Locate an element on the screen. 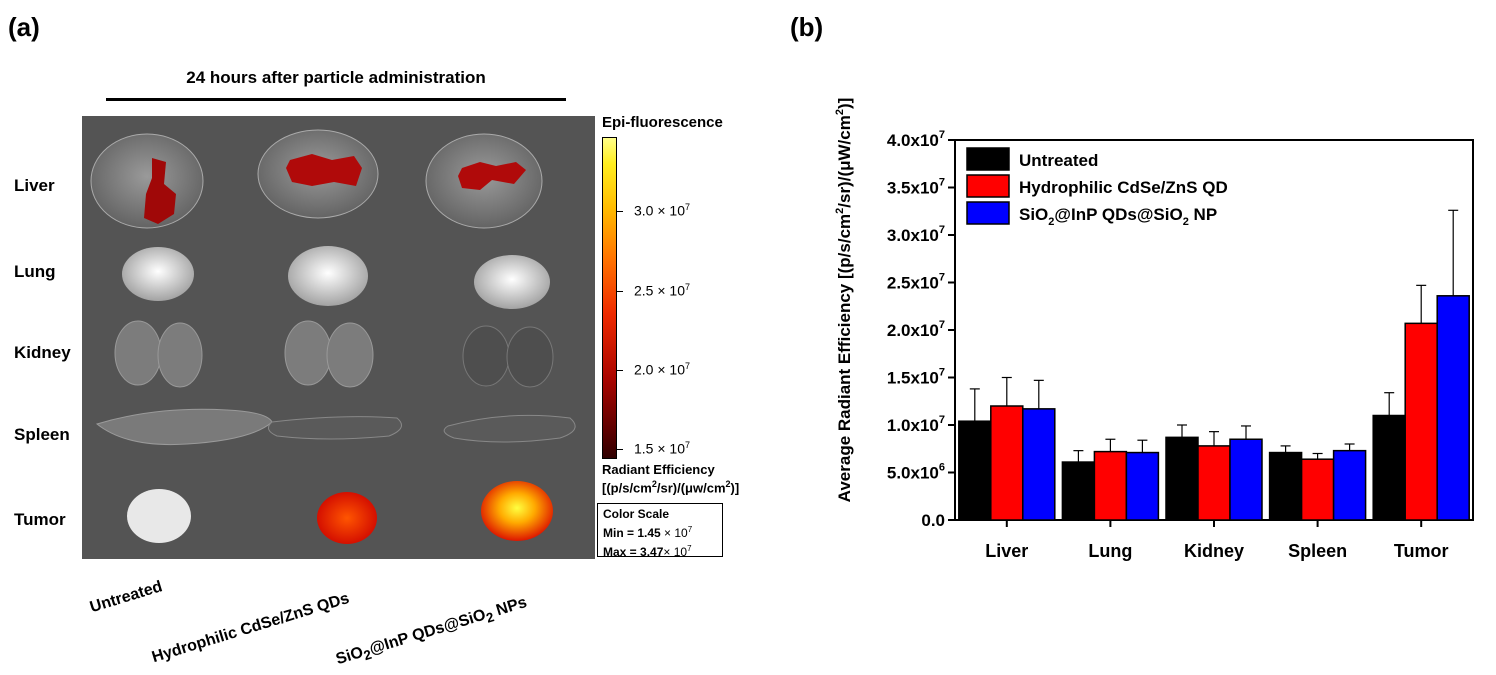 Image resolution: width=1496 pixels, height=675 pixels. colorbar-title: Epi-fluorescence is located at coordinates (662, 122).